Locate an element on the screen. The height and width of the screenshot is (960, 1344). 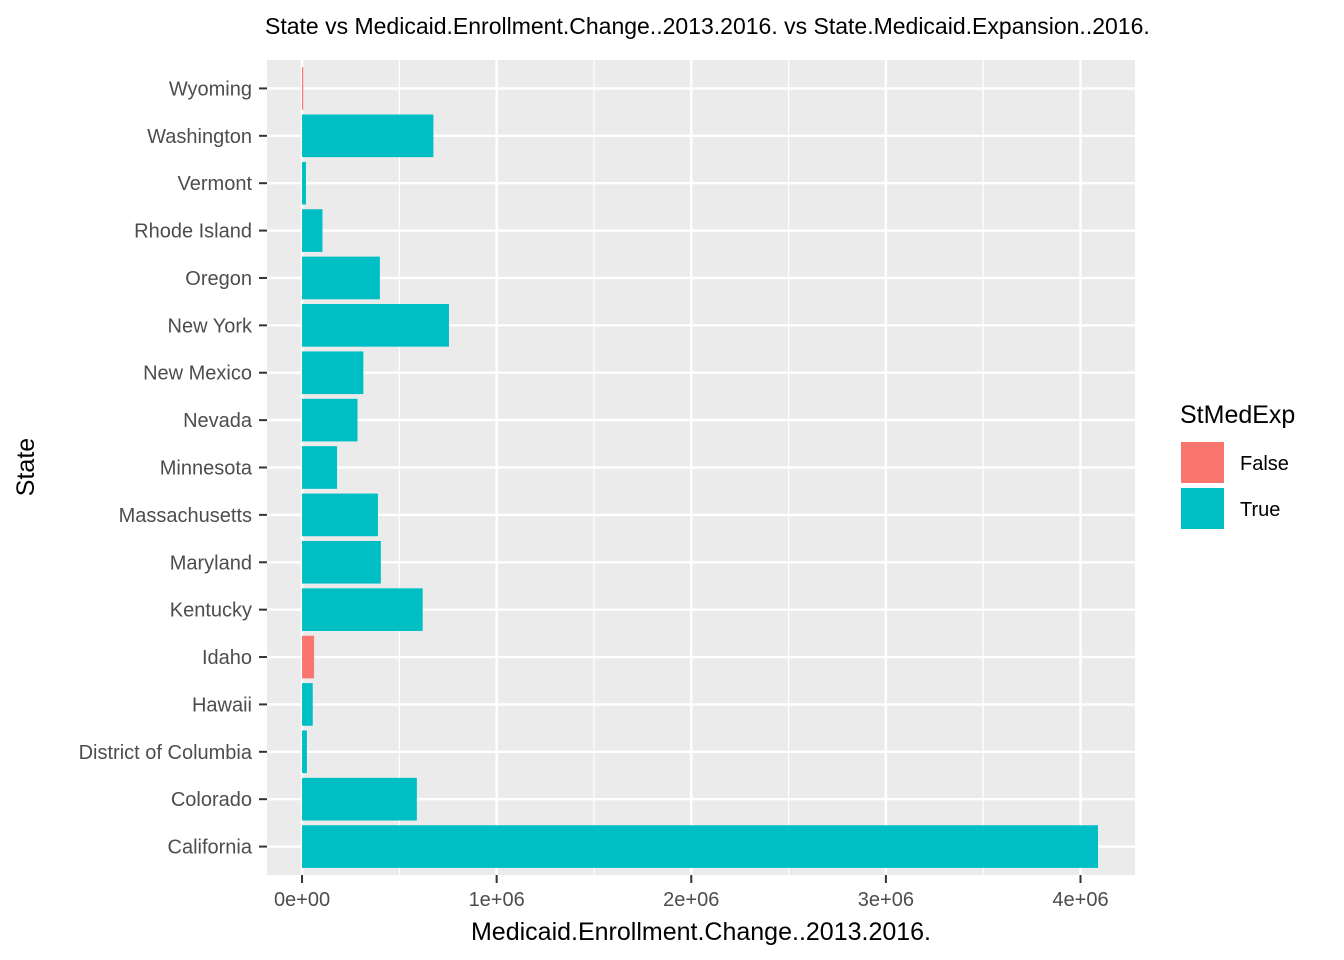
legend: StMedExp False True is located at coordinates (1237, 465).